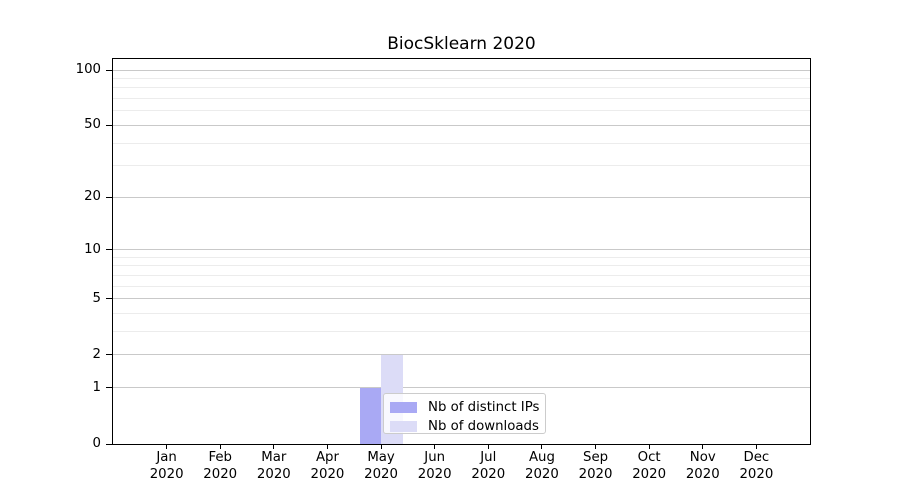 The image size is (900, 500). I want to click on legend-label-distinct-ips: Nb of distinct IPs, so click(484, 407).